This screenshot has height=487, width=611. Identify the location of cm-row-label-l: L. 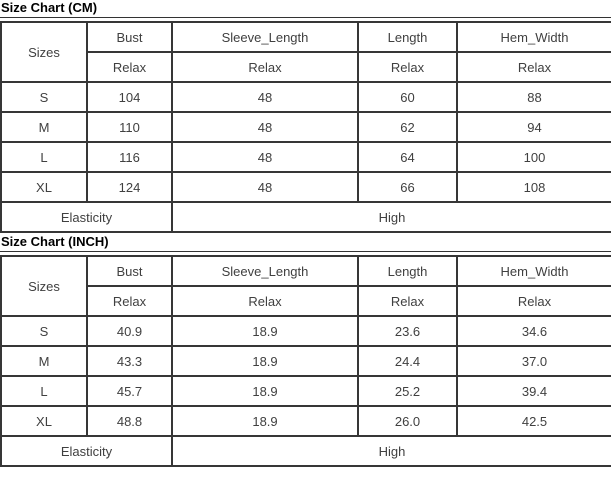
(44, 157).